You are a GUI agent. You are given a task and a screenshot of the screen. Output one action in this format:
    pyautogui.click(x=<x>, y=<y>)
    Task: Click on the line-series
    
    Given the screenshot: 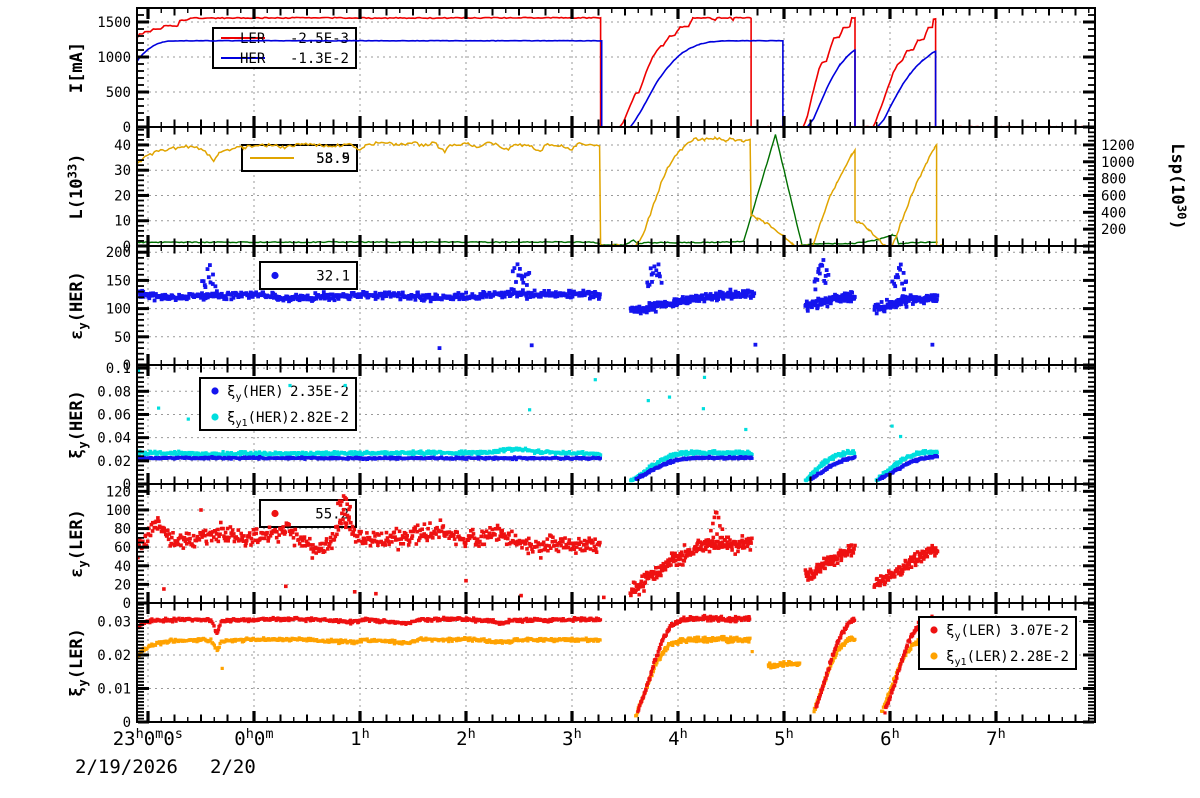 What is the action you would take?
    pyautogui.click(x=612, y=82)
    